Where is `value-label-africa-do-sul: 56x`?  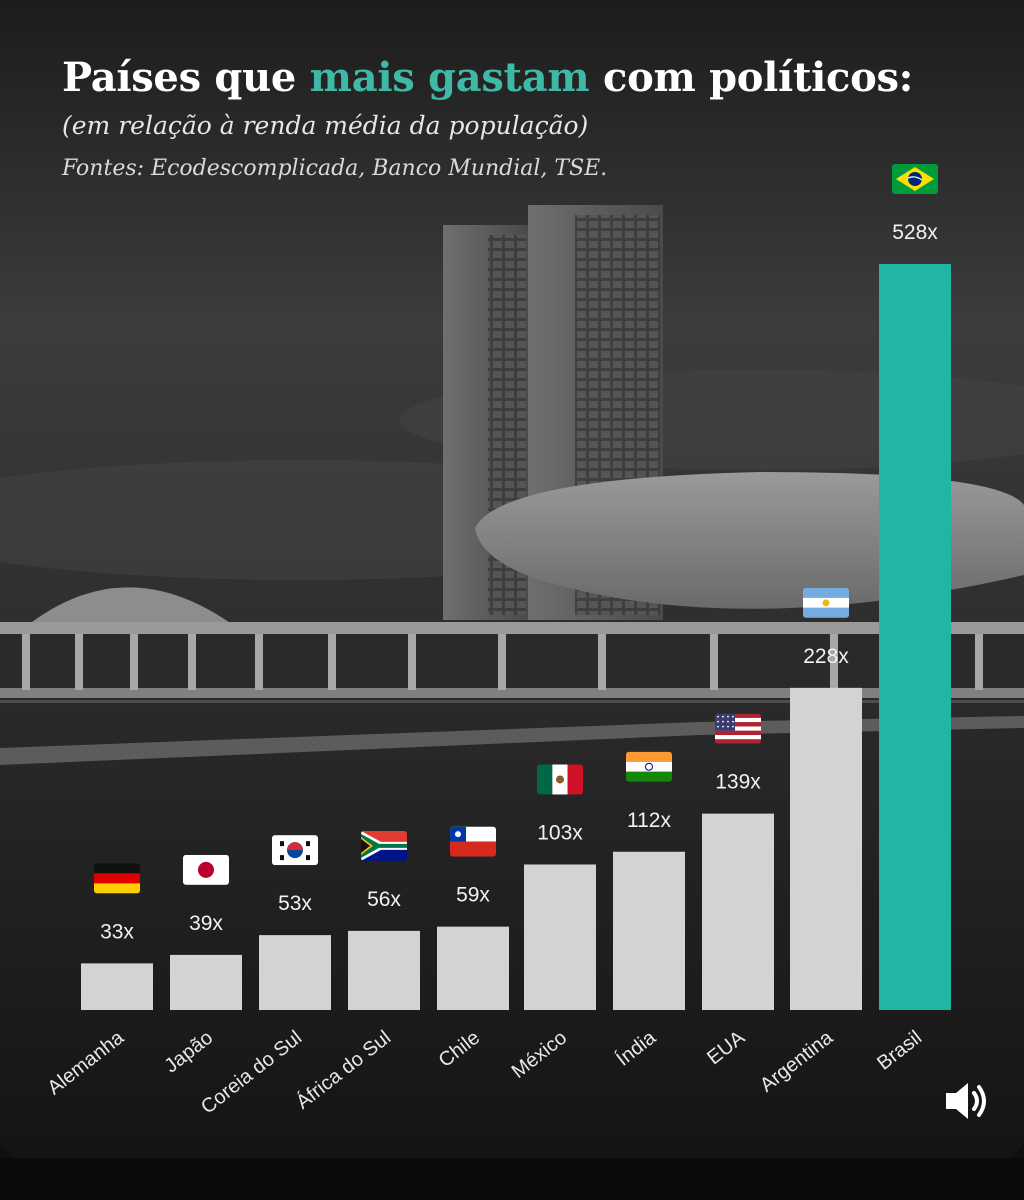
value-label-africa-do-sul: 56x is located at coordinates (384, 899).